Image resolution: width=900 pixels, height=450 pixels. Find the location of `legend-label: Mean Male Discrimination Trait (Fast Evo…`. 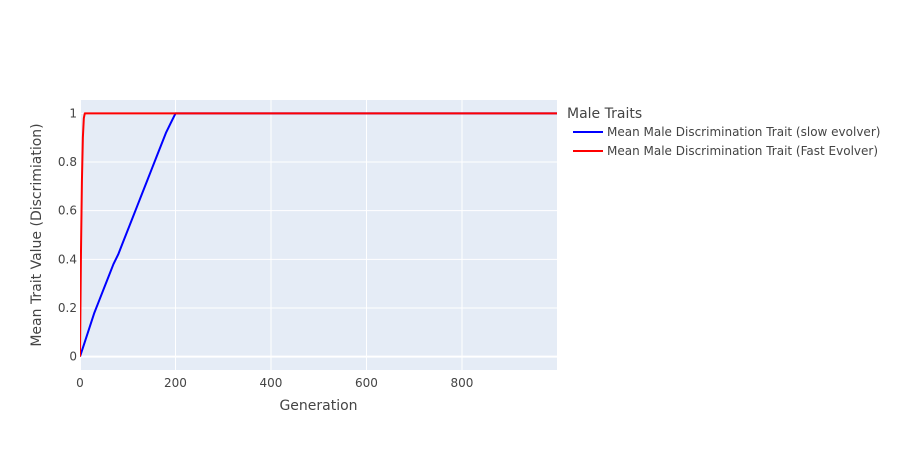

legend-label: Mean Male Discrimination Trait (Fast Evo… is located at coordinates (742, 151).